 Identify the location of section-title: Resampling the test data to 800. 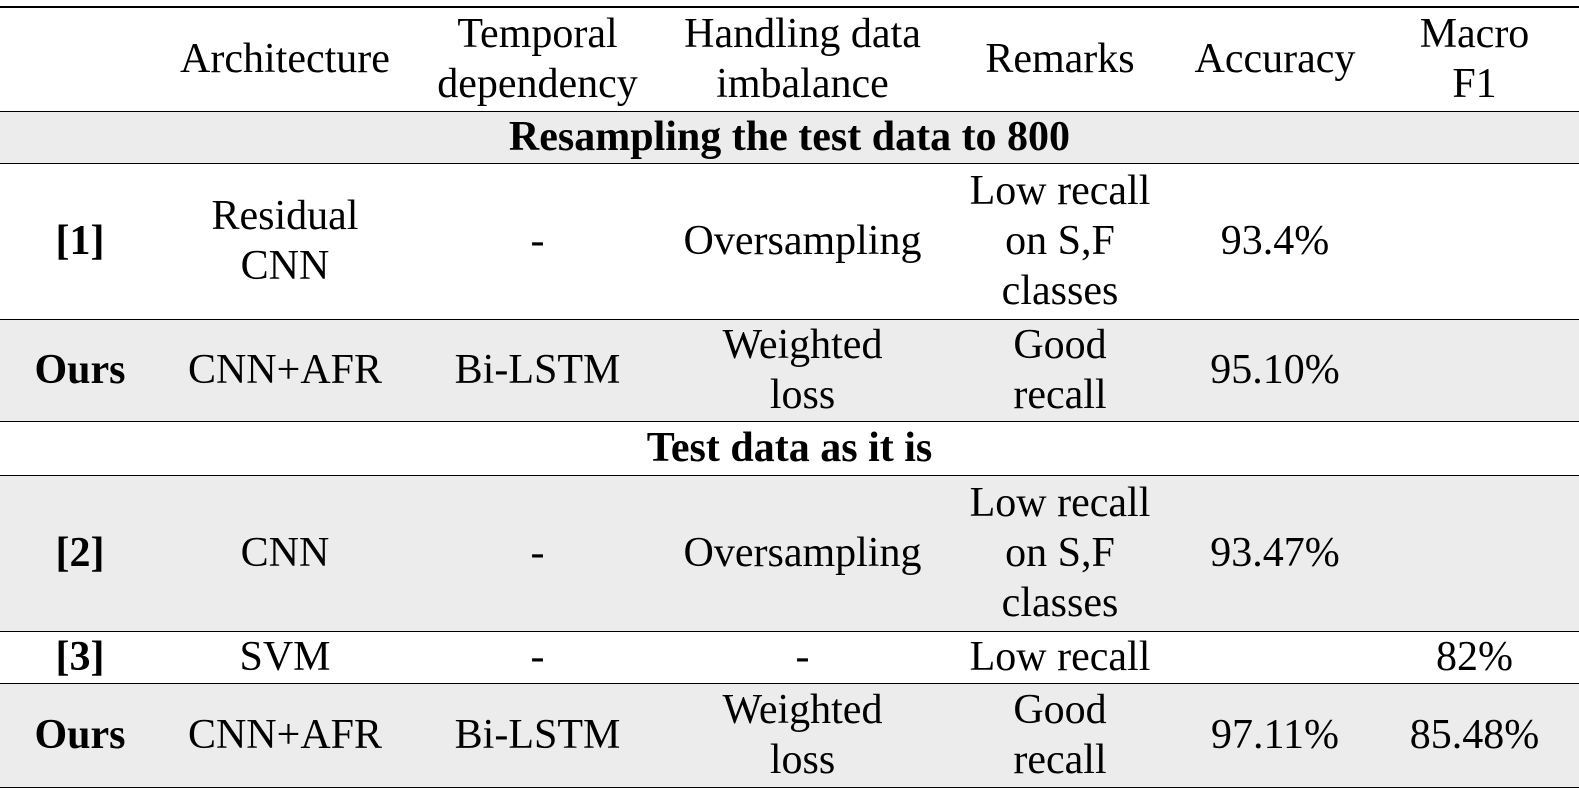
(789, 137).